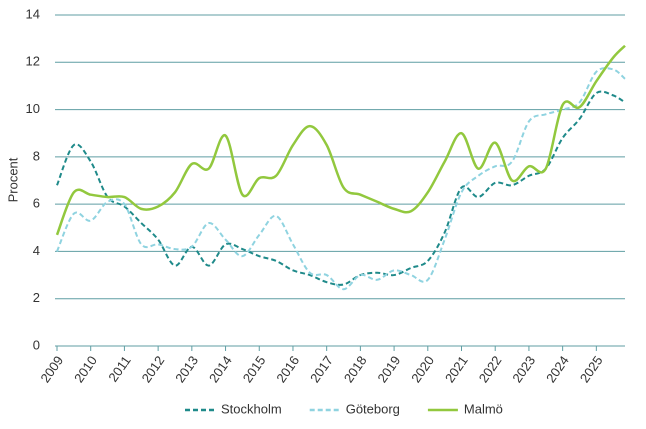 This screenshot has height=429, width=646. What do you see at coordinates (388, 369) in the screenshot?
I see `x-tick-label: 2019` at bounding box center [388, 369].